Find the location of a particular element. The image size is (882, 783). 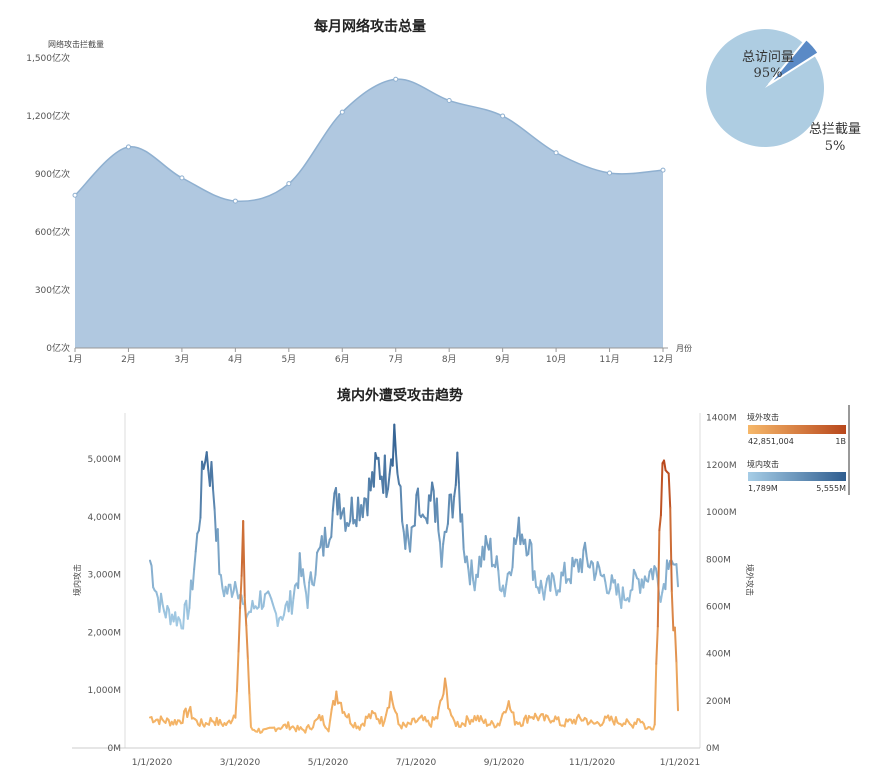

y-tick-label: 1,500亿次 is located at coordinates (48, 58).